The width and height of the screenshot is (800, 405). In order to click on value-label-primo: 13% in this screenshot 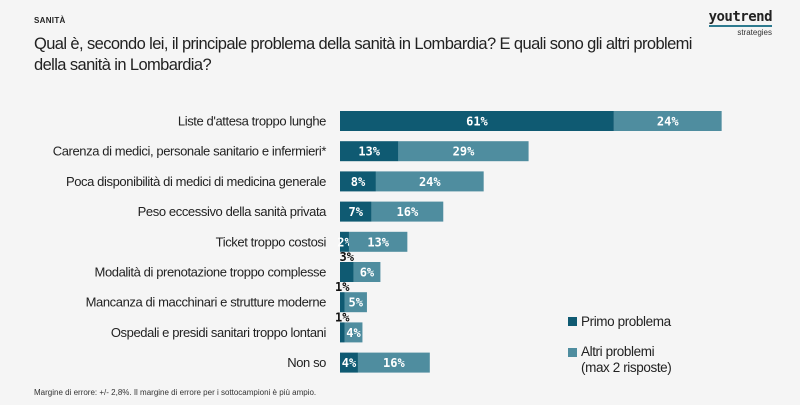, I will do `click(369, 152)`.